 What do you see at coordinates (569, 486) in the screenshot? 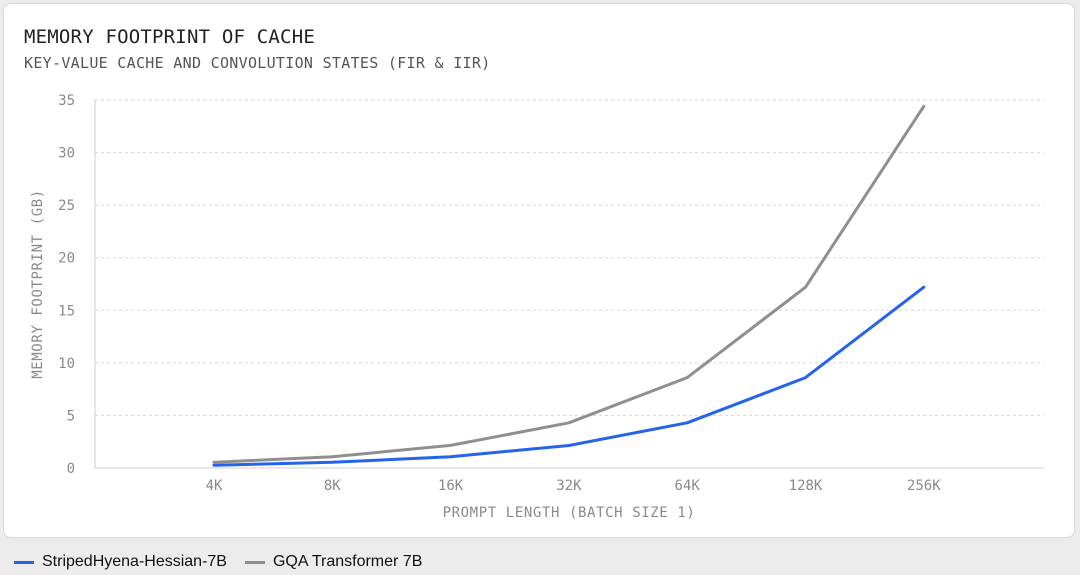
I see `x-tick-label: 32K` at bounding box center [569, 486].